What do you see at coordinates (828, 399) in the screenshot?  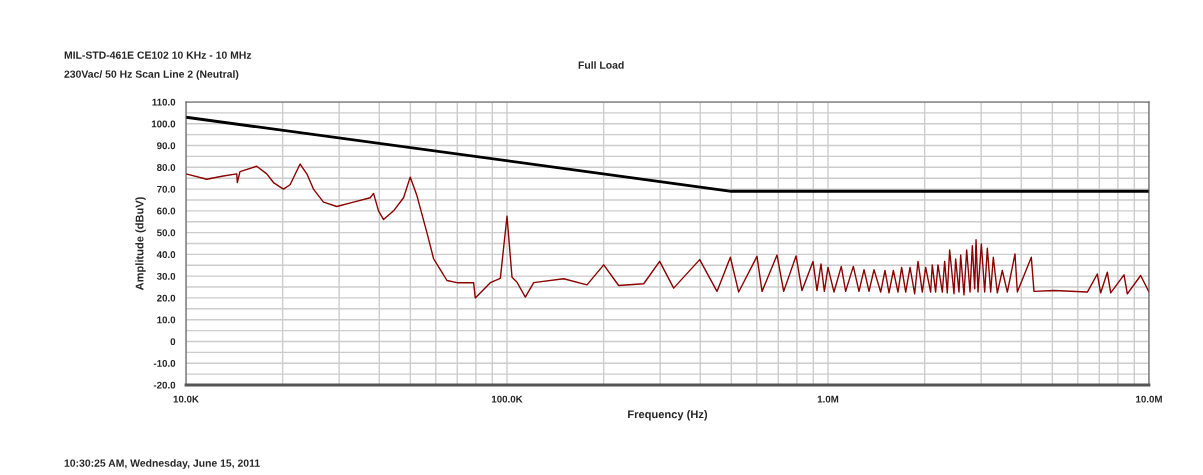 I see `x-tick-label: 1.0M` at bounding box center [828, 399].